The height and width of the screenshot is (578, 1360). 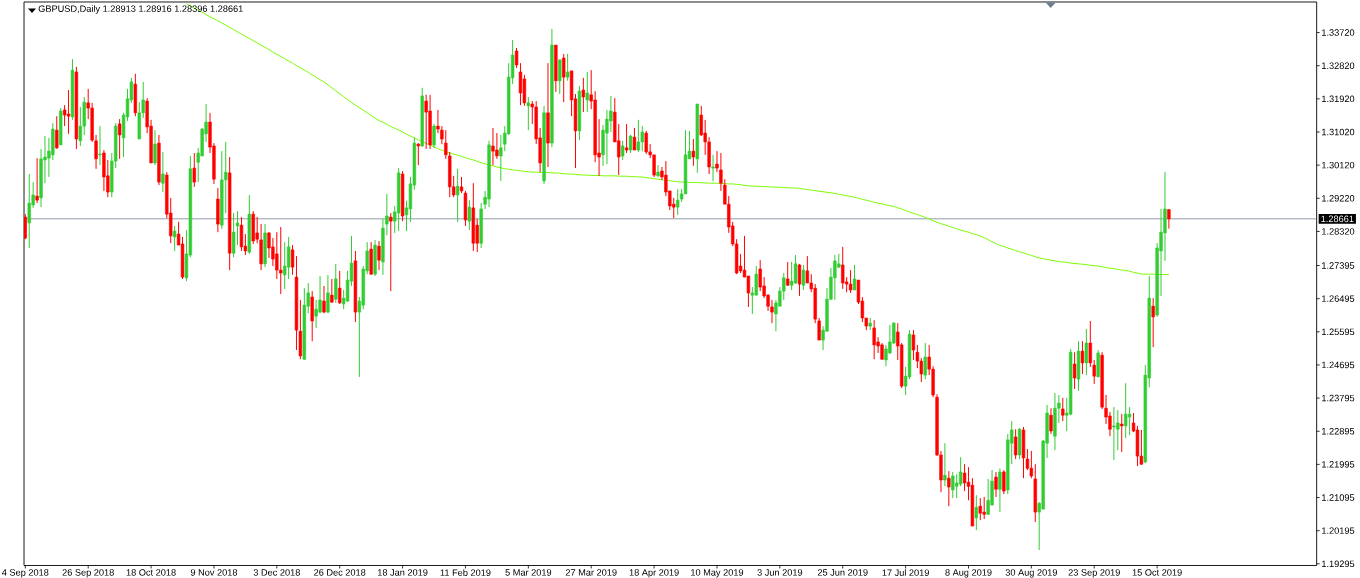 What do you see at coordinates (1338, 198) in the screenshot?
I see `y-tick-label: 1.29220` at bounding box center [1338, 198].